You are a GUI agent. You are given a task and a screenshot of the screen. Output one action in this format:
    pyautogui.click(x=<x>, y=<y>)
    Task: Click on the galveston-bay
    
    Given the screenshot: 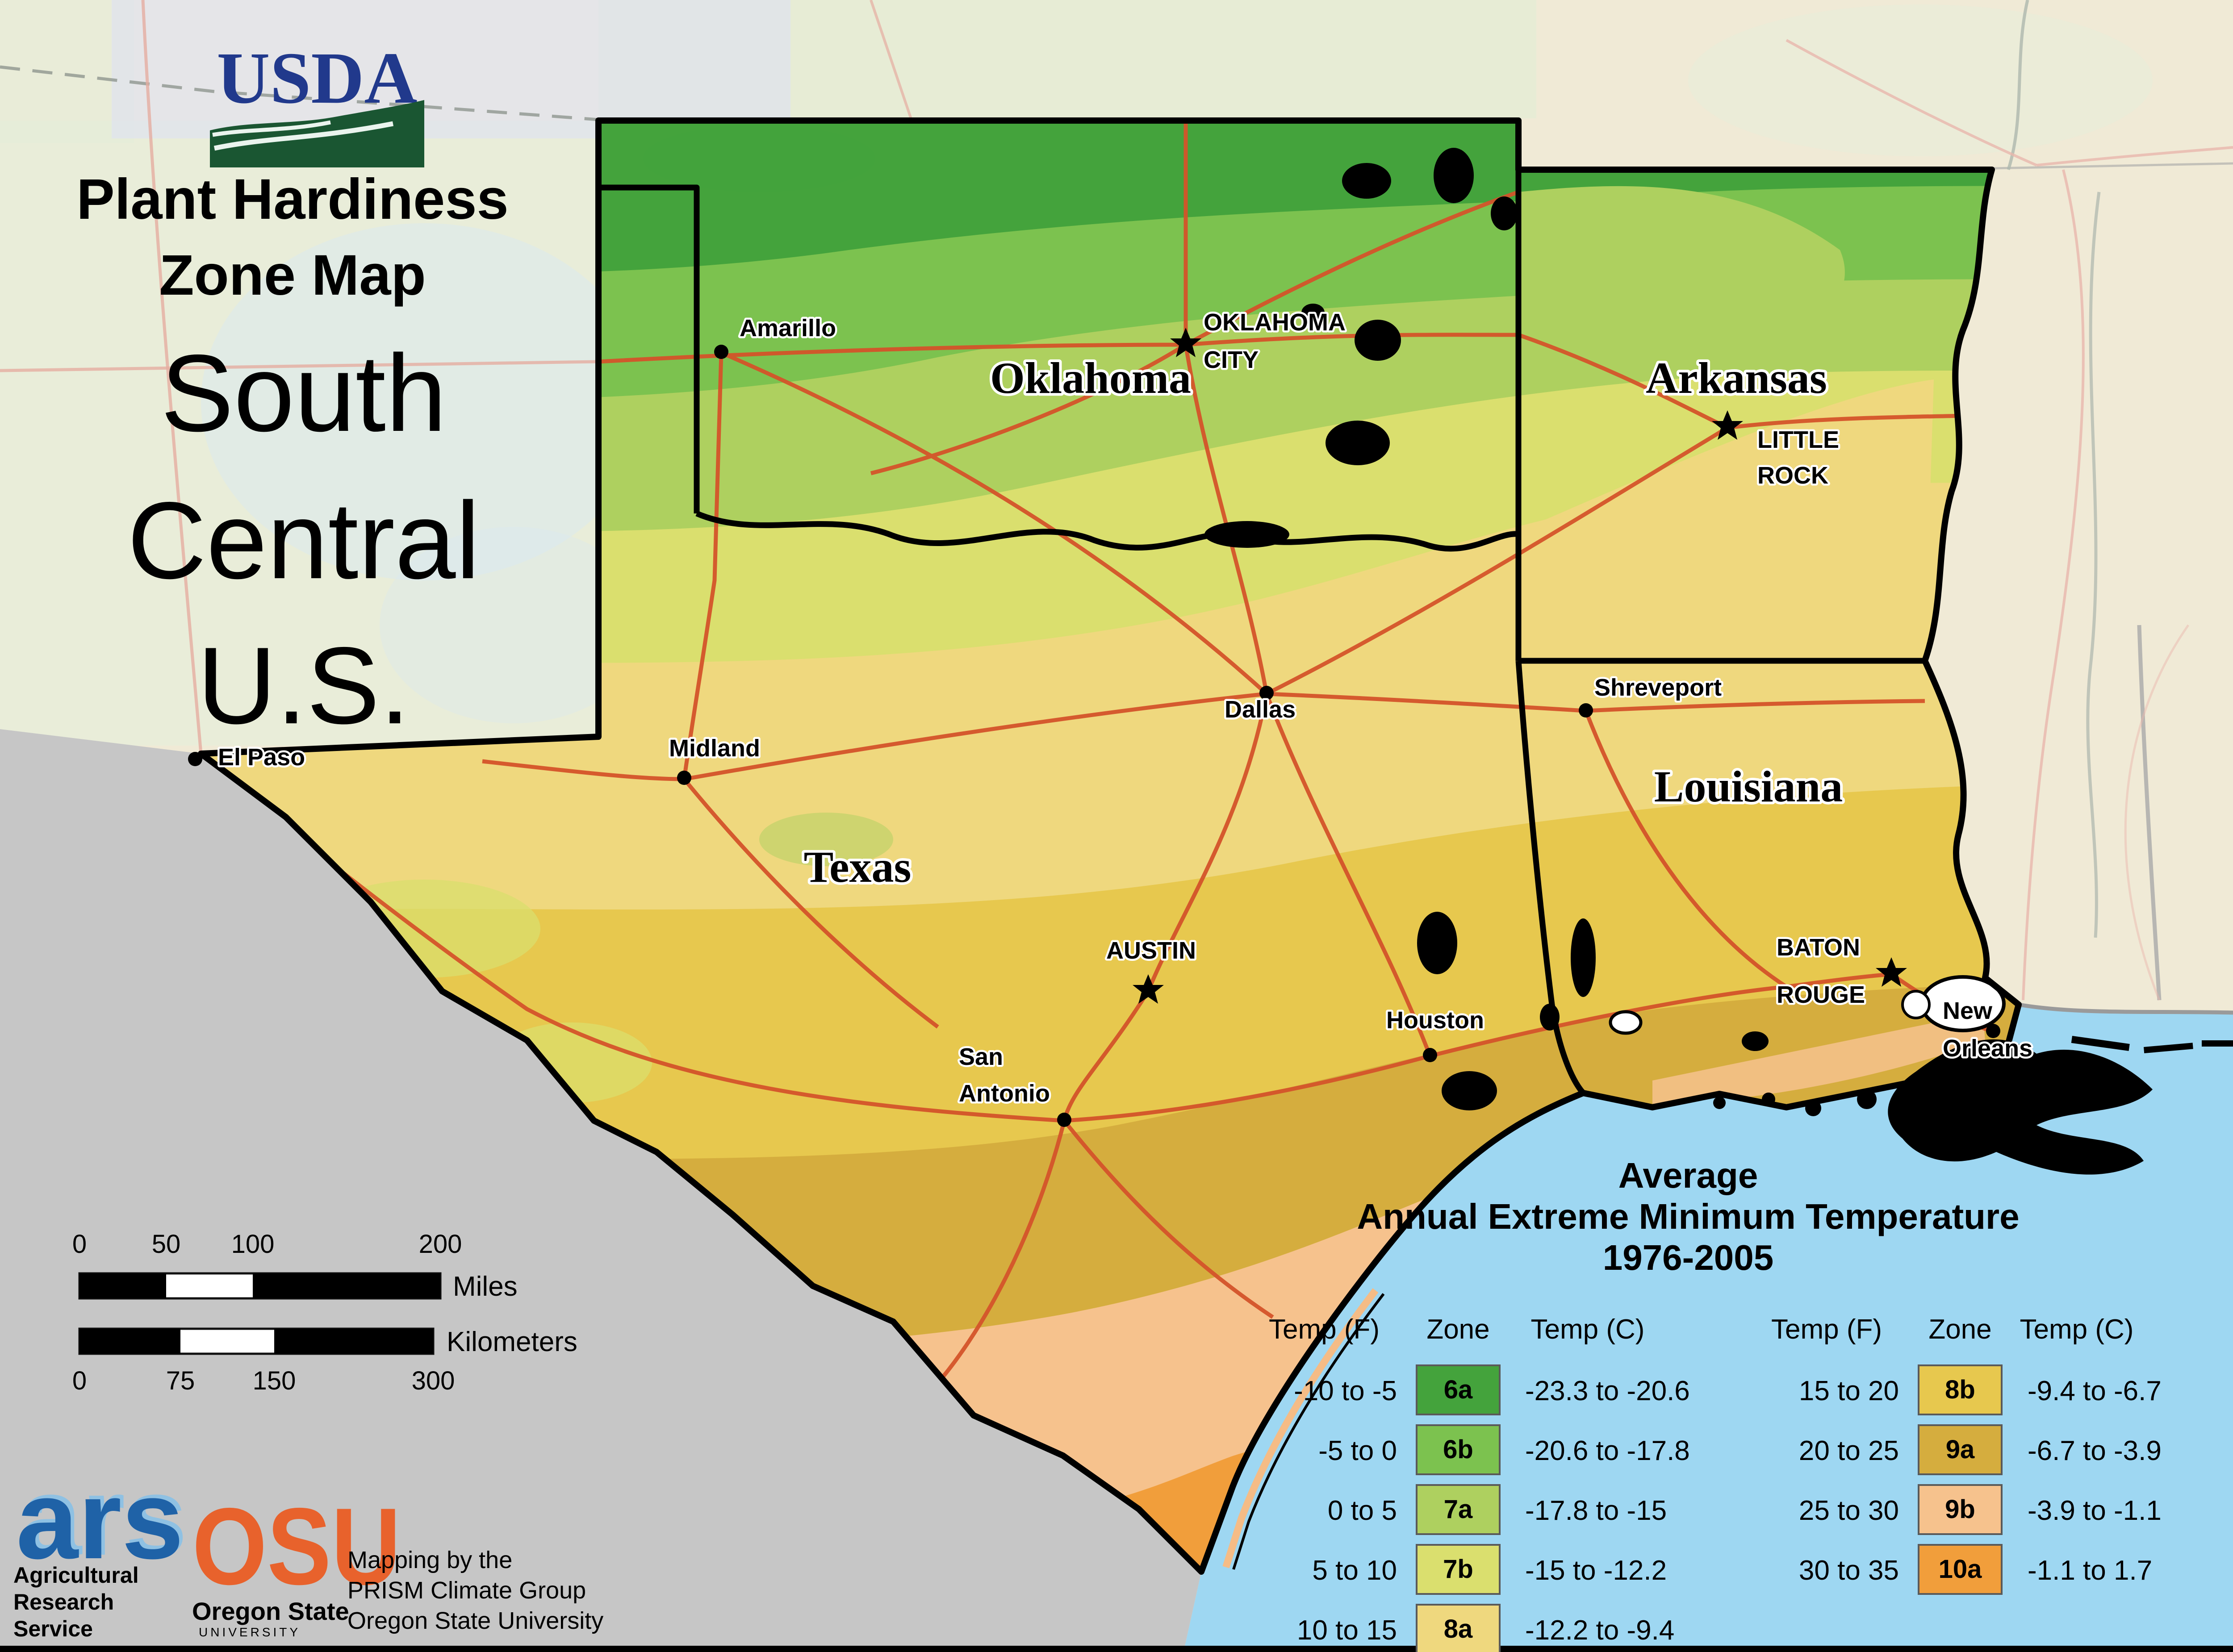 What is the action you would take?
    pyautogui.click(x=1469, y=1090)
    